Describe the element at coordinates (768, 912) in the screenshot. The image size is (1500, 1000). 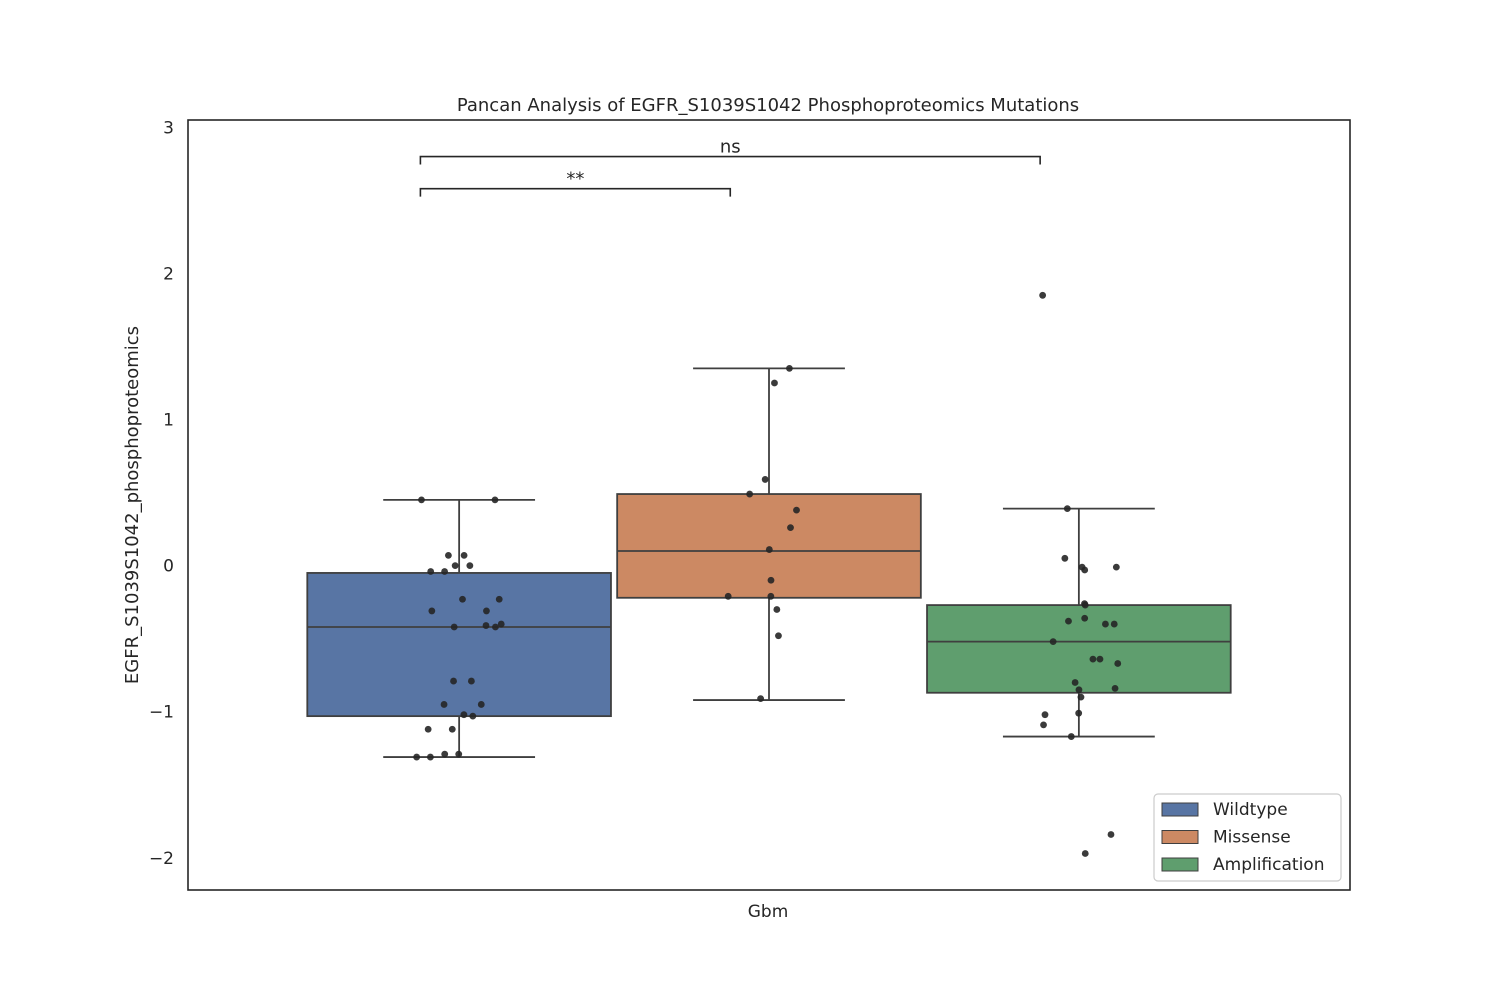
I see `x-tick-label: Gbm` at that location.